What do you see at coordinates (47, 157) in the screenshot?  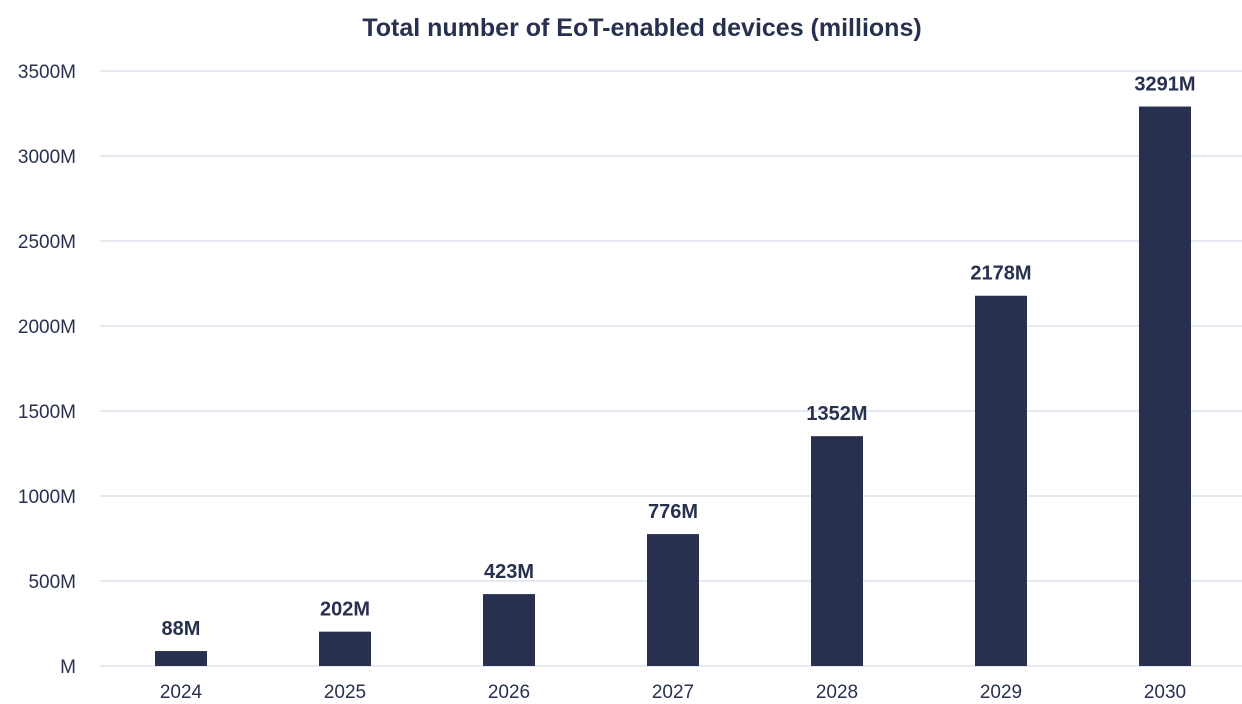 I see `y-tick-label: 3000M` at bounding box center [47, 157].